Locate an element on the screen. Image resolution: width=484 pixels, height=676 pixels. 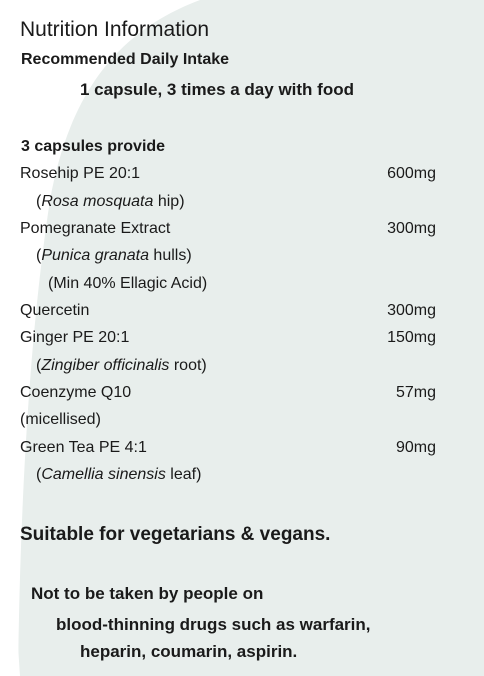
plant-part: hulls is located at coordinates (167, 255).